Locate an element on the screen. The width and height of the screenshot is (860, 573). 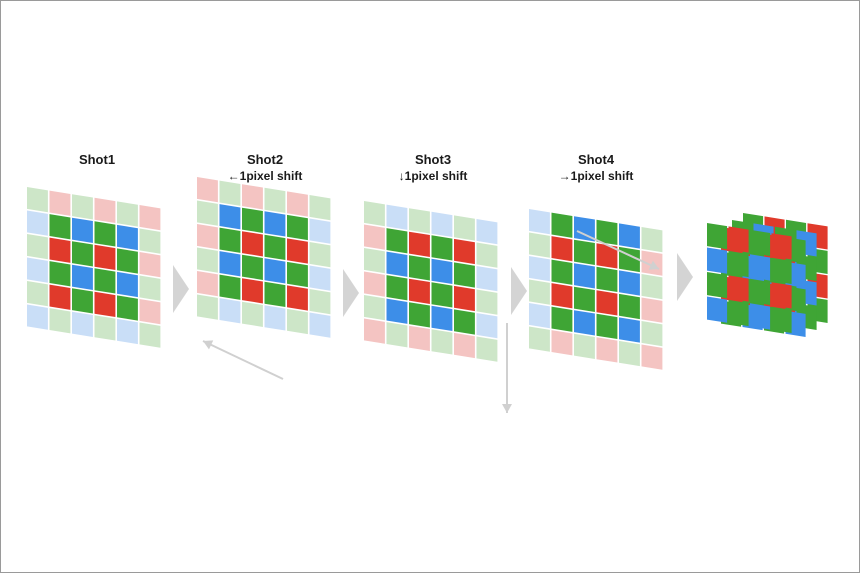
shot4-label: Shot4 →1pixel shift is located at coordinates (596, 168).